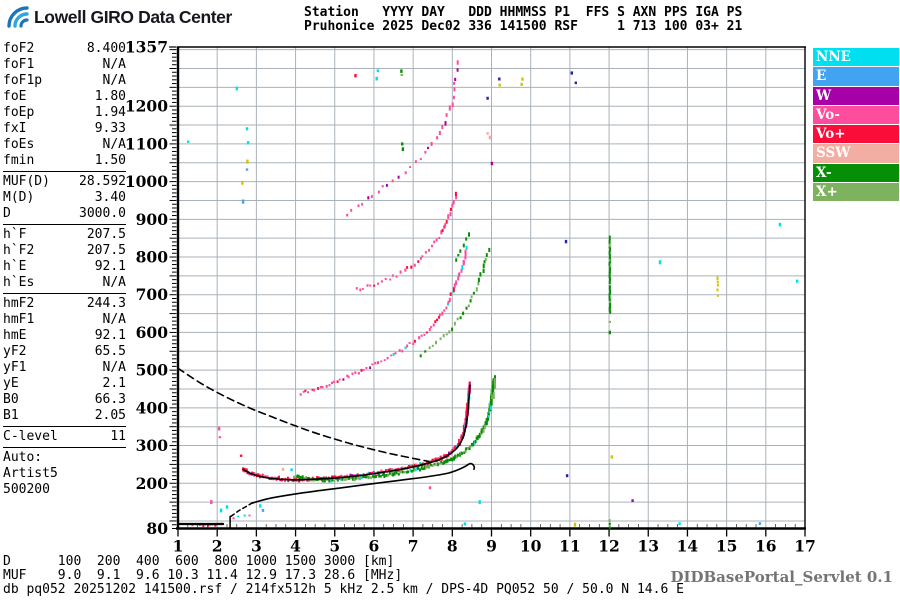 This screenshot has height=600, width=900. Describe the element at coordinates (15, 351) in the screenshot. I see `param-label: yF2` at that location.